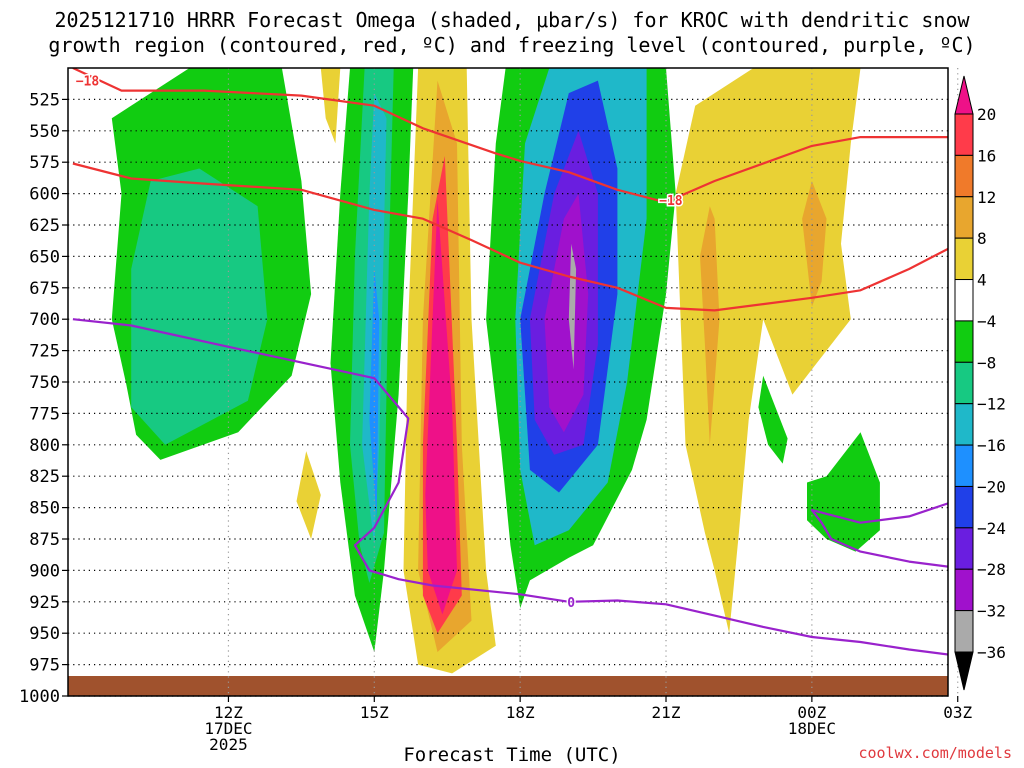 Image resolution: width=1024 pixels, height=768 pixels. I want to click on y-tick-label-600: 600, so click(44, 195).